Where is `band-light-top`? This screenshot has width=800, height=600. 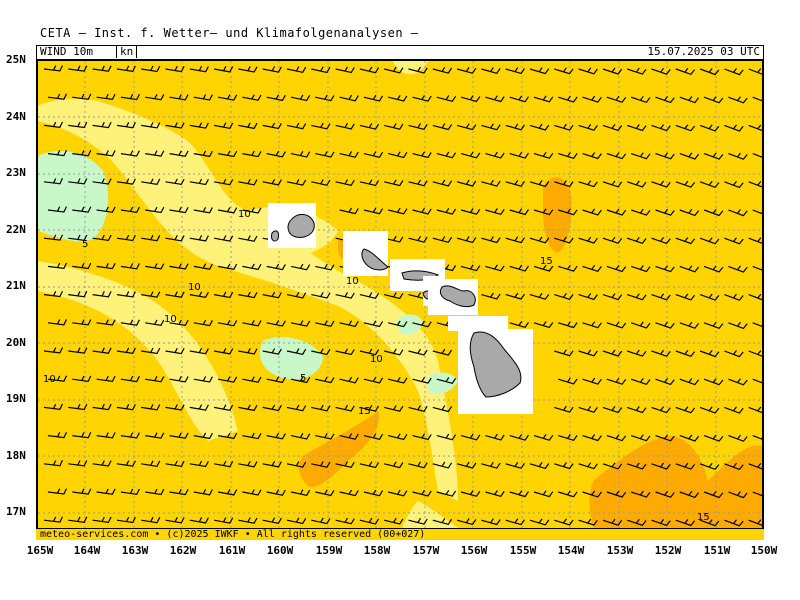 band-light-top is located at coordinates (410, 68).